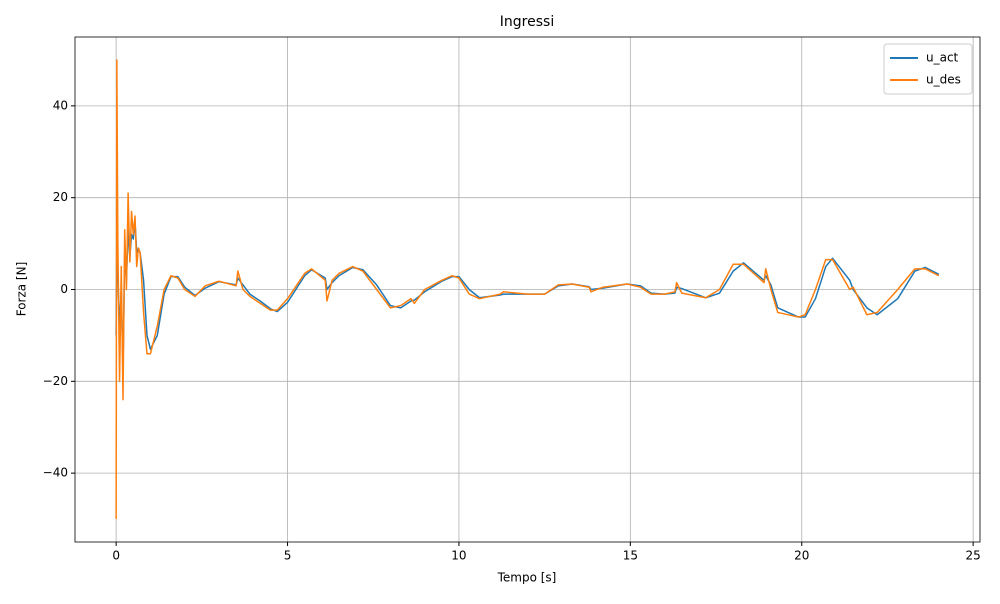  Describe the element at coordinates (22, 289) in the screenshot. I see `y-axis-label: Forza [N]` at that location.